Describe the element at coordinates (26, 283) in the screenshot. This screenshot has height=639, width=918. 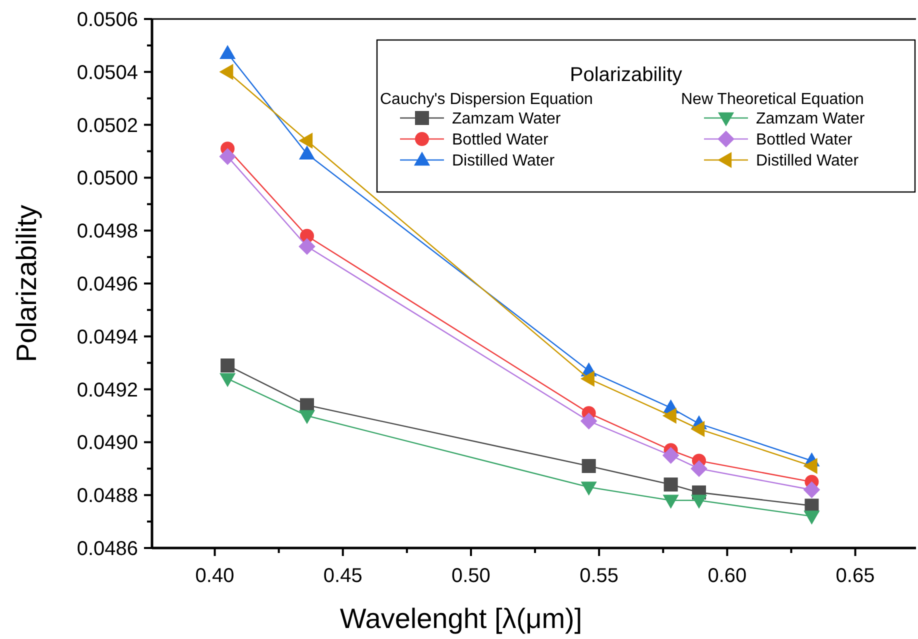
I see `y-axis-title: Polarizability` at that location.